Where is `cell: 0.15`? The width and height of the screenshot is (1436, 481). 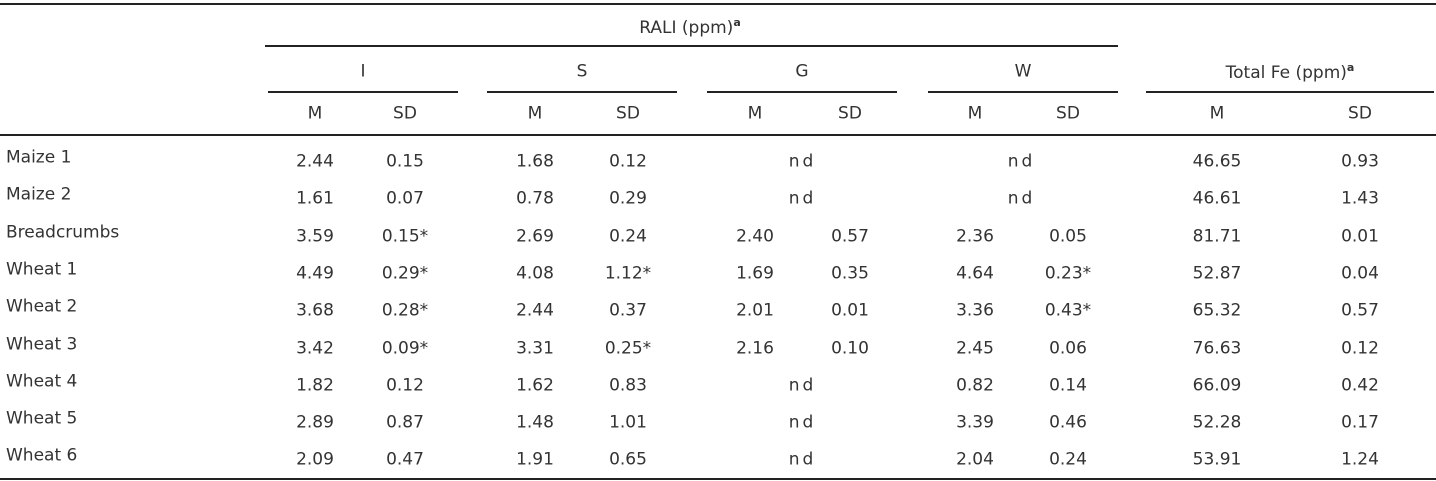
cell: 0.15 is located at coordinates (405, 161).